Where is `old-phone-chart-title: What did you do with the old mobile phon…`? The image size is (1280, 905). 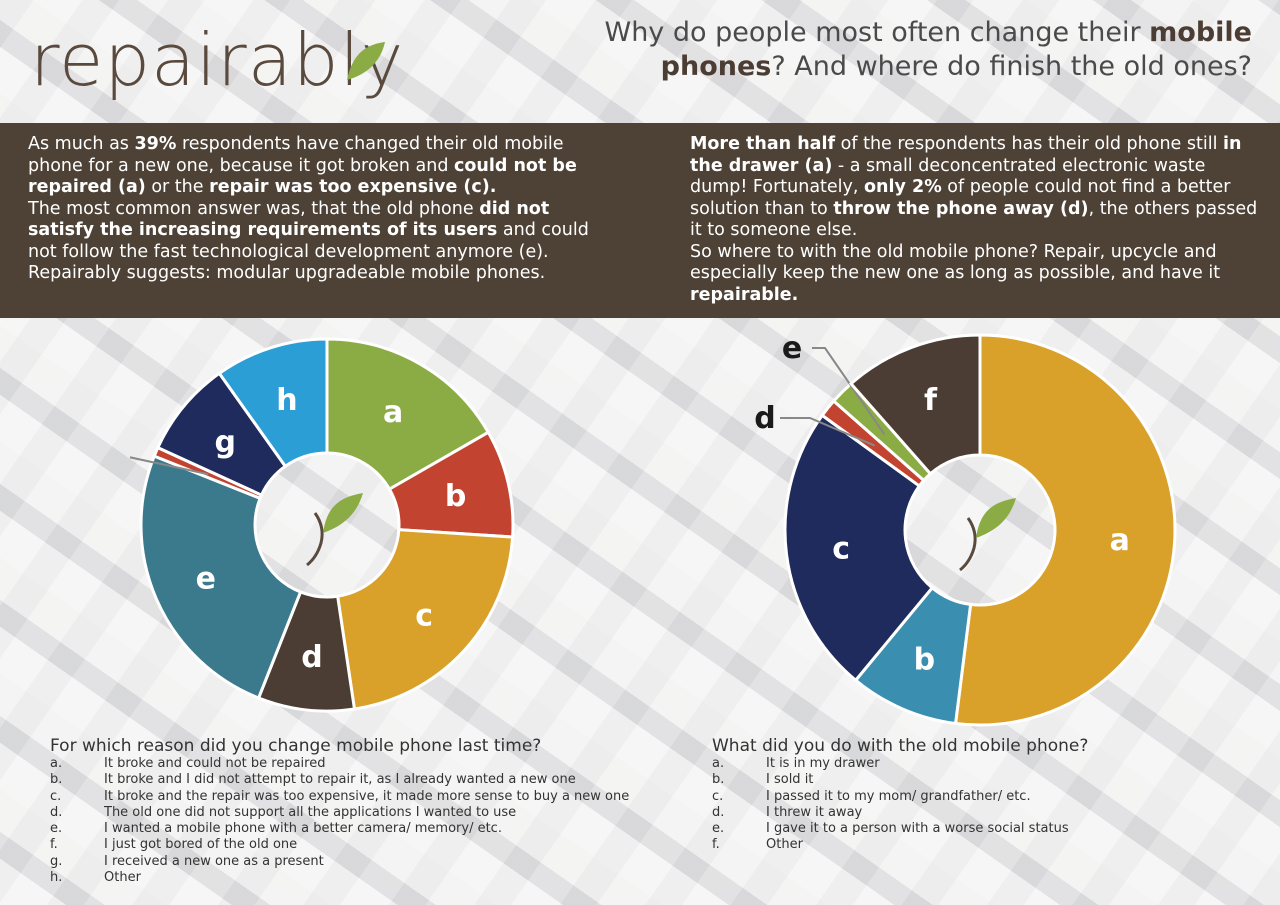 old-phone-chart-title: What did you do with the old mobile phon… is located at coordinates (900, 746).